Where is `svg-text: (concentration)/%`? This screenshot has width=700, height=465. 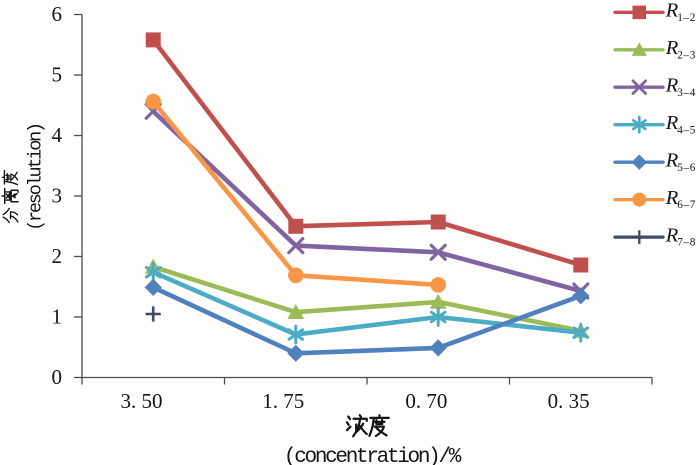 svg-text: (concentration)/% is located at coordinates (373, 455).